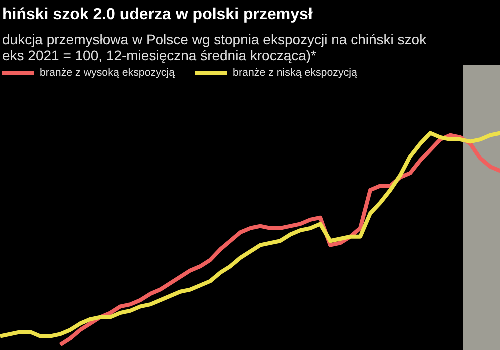 The width and height of the screenshot is (500, 350). Describe the element at coordinates (295, 73) in the screenshot. I see `legend-label: branże z niską ekspozycją` at that location.